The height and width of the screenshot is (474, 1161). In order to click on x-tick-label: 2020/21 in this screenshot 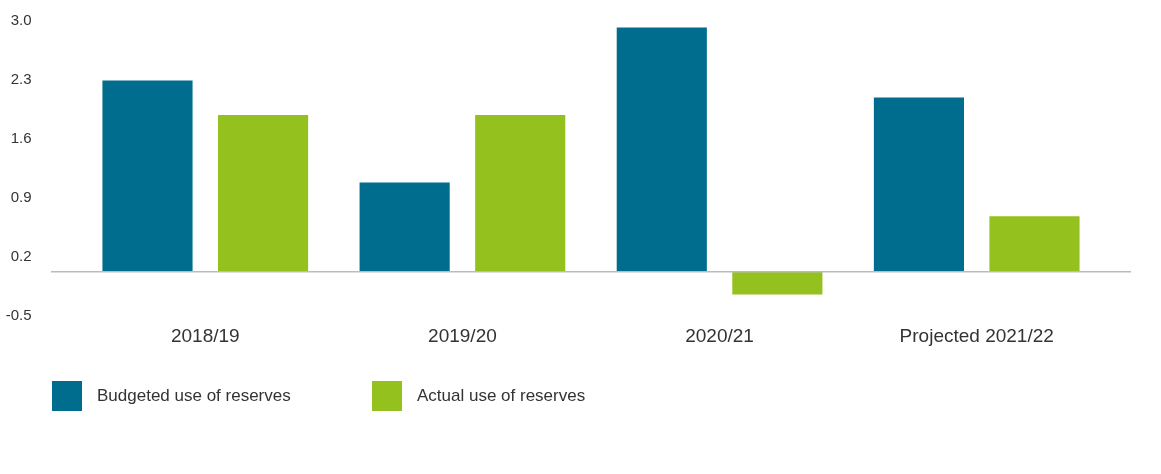, I will do `click(719, 335)`.